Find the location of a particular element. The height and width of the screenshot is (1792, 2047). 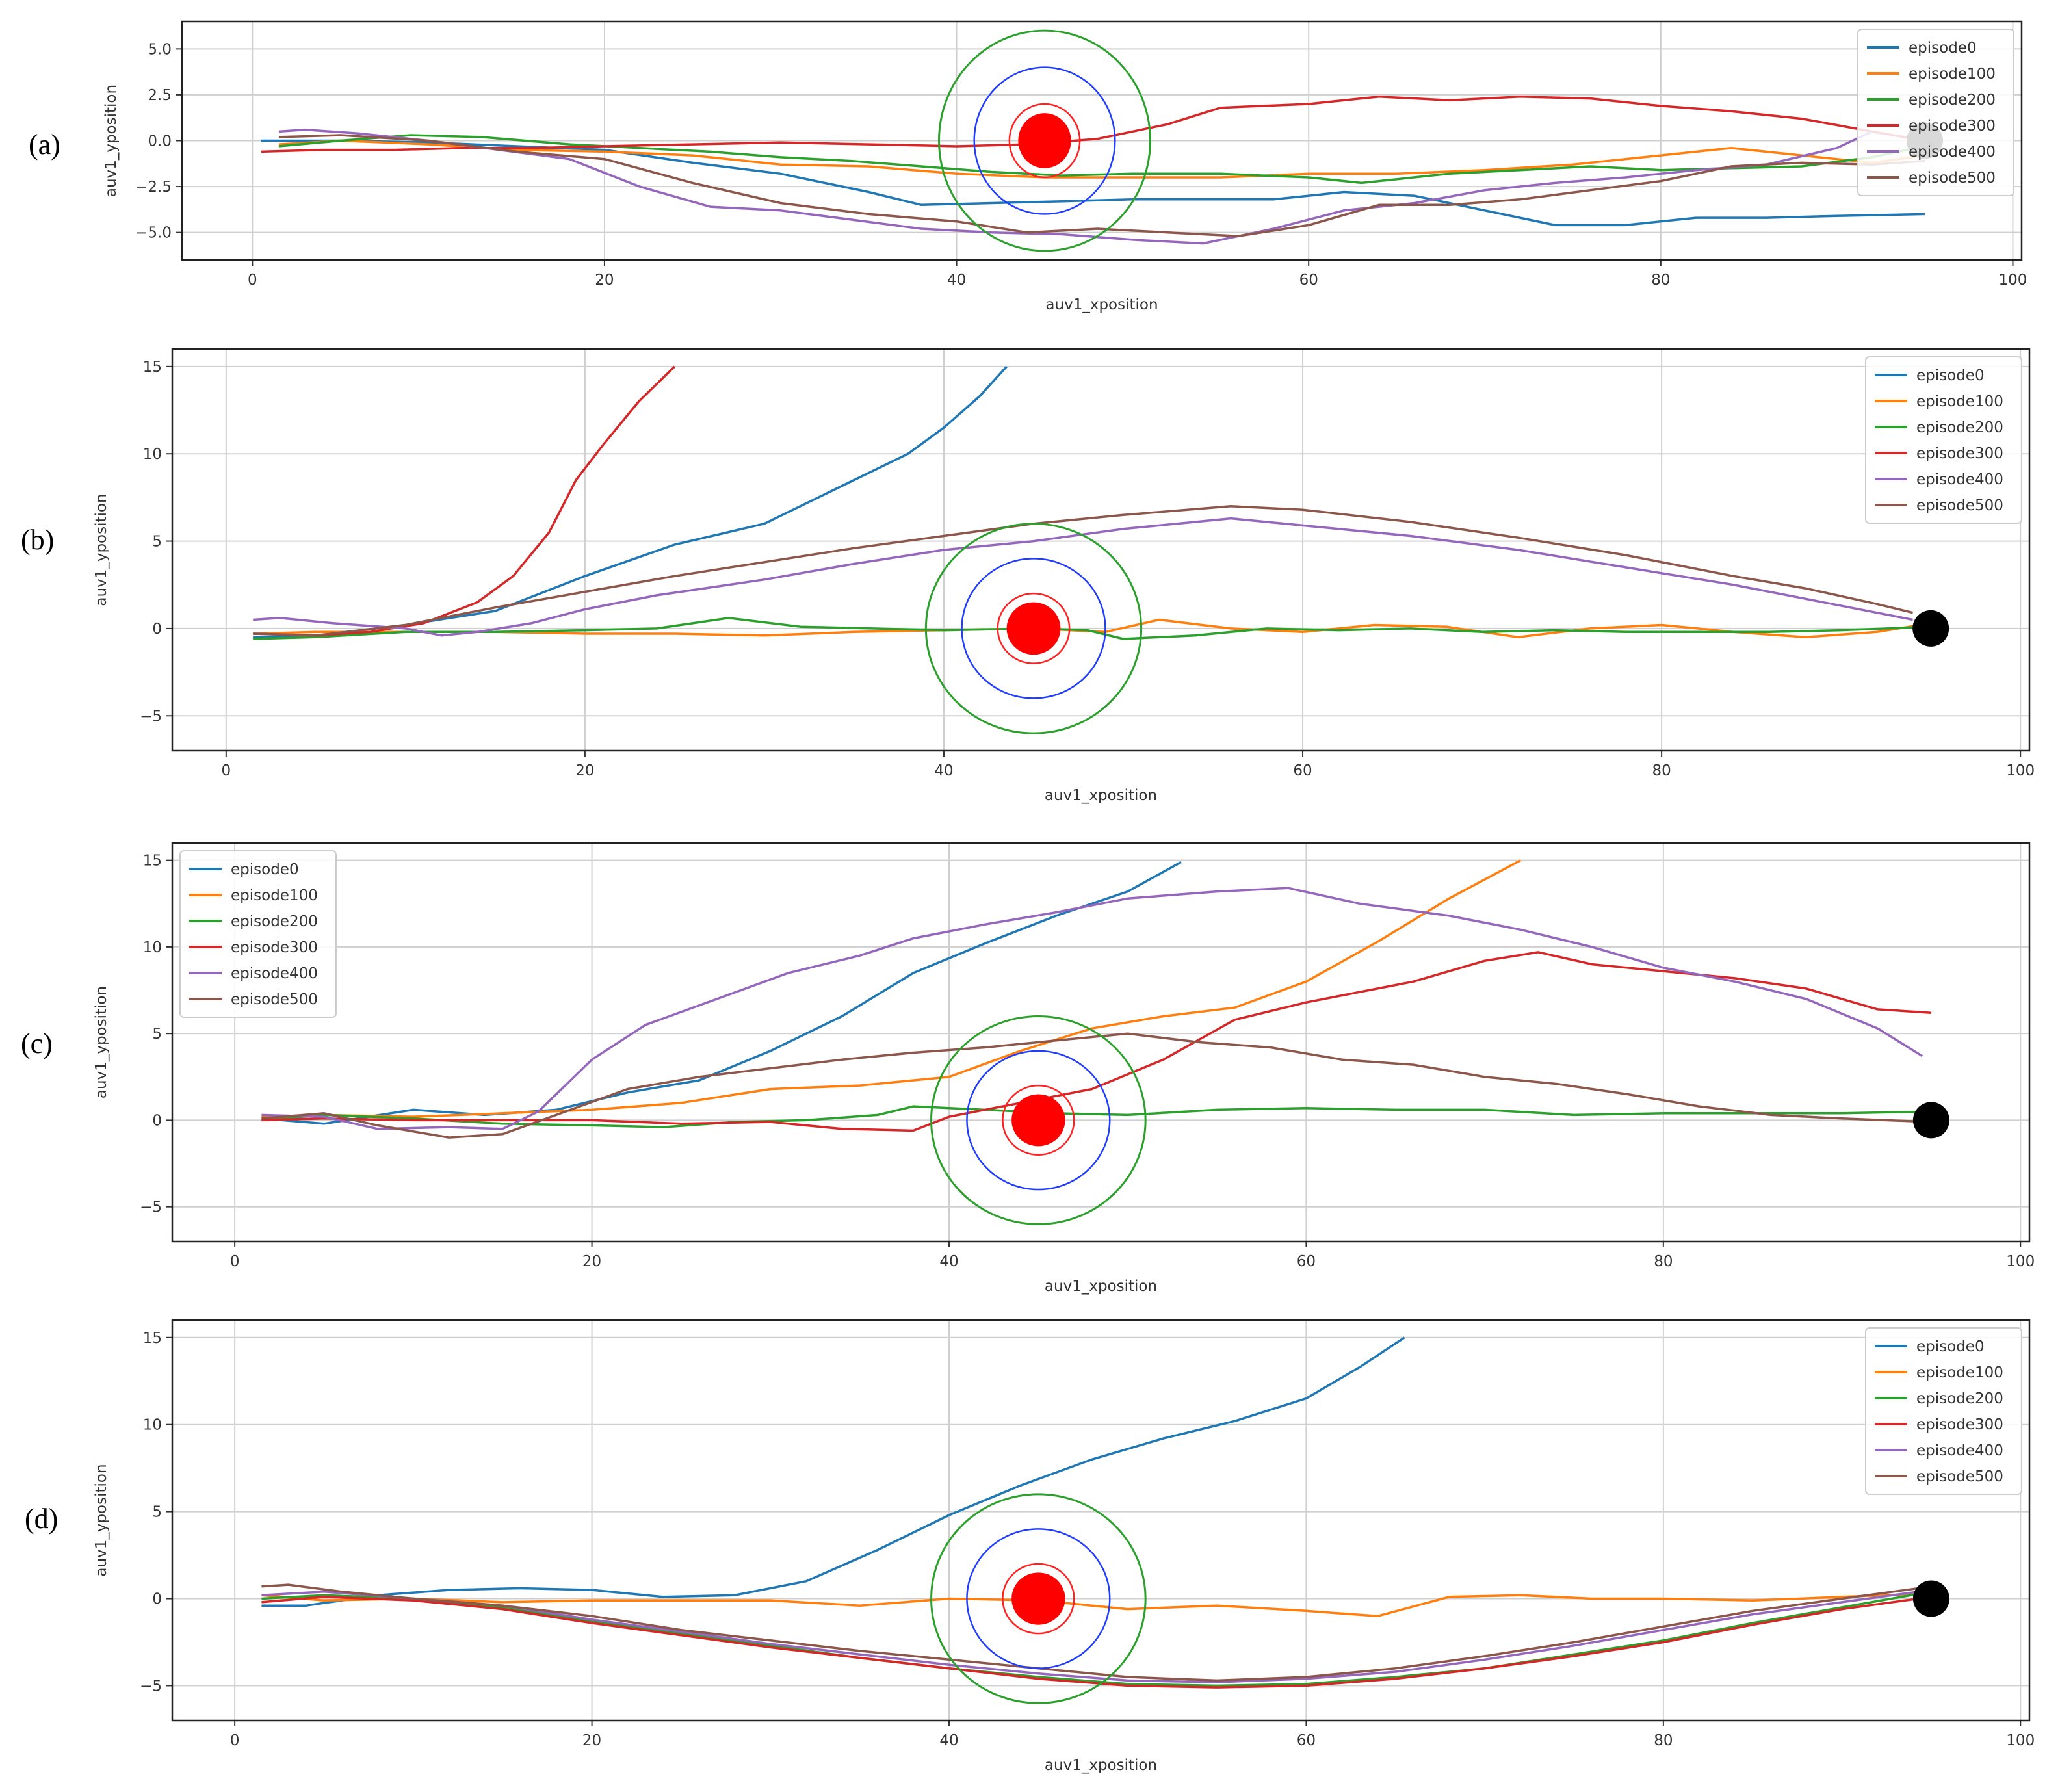

y-tick-label: 2.5 is located at coordinates (160, 95).